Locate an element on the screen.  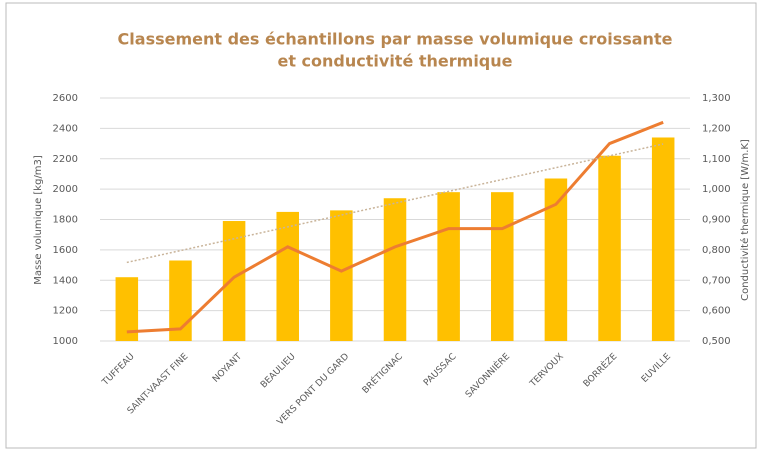
x-tick-label: EUVILLE is located at coordinates (656, 368).